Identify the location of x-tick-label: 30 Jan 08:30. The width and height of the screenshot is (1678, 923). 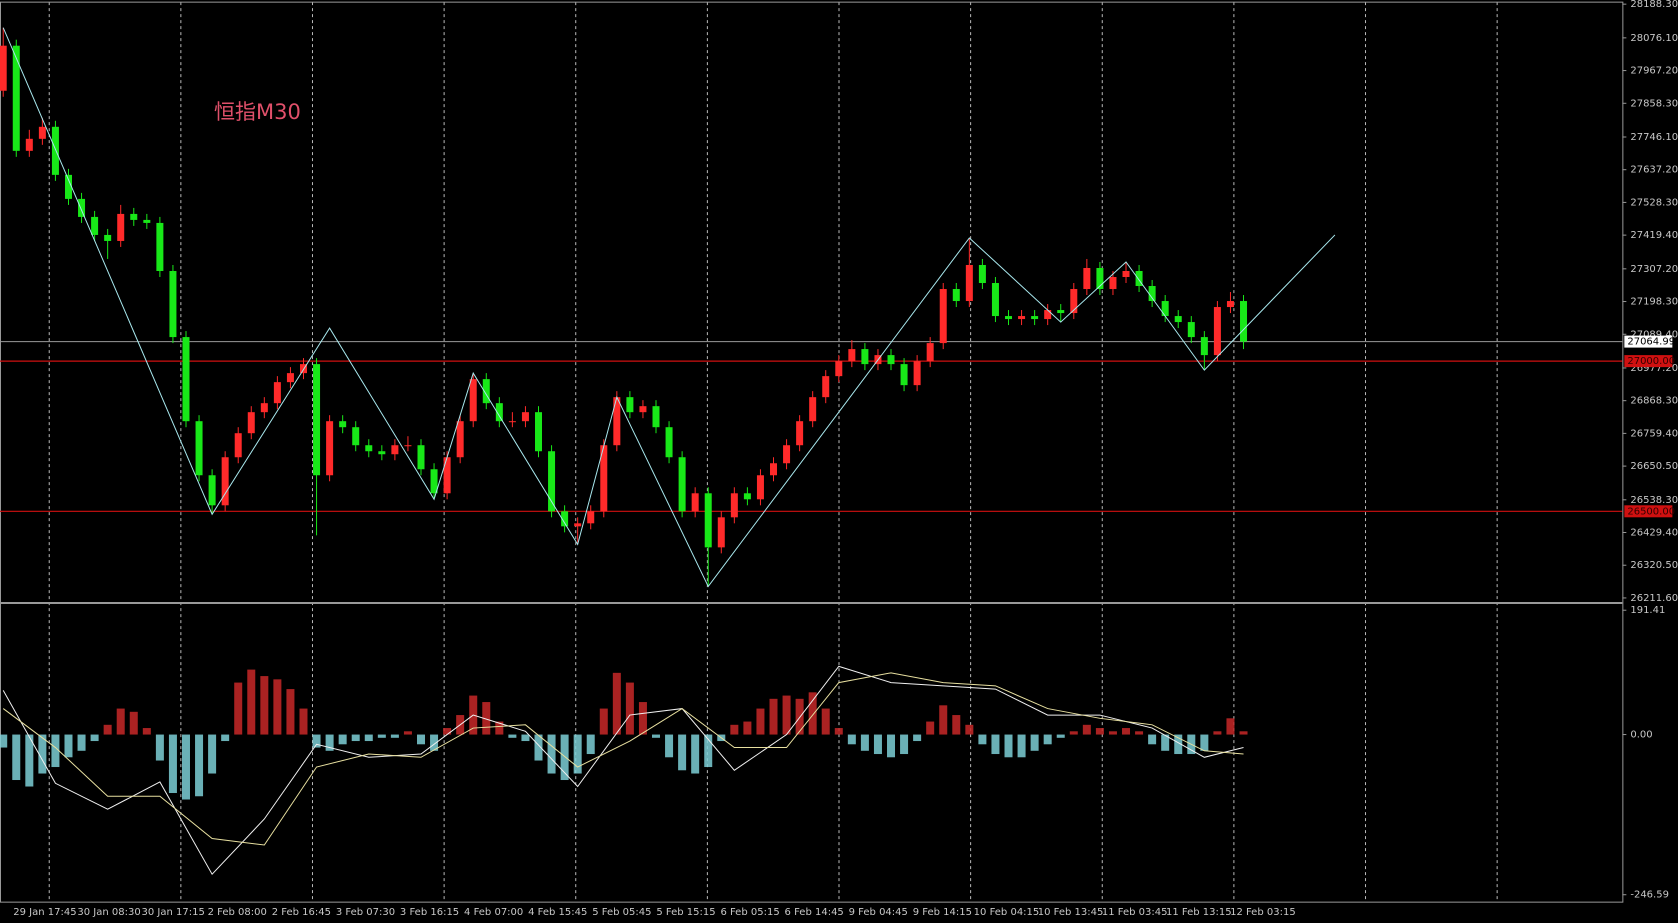
(108, 912).